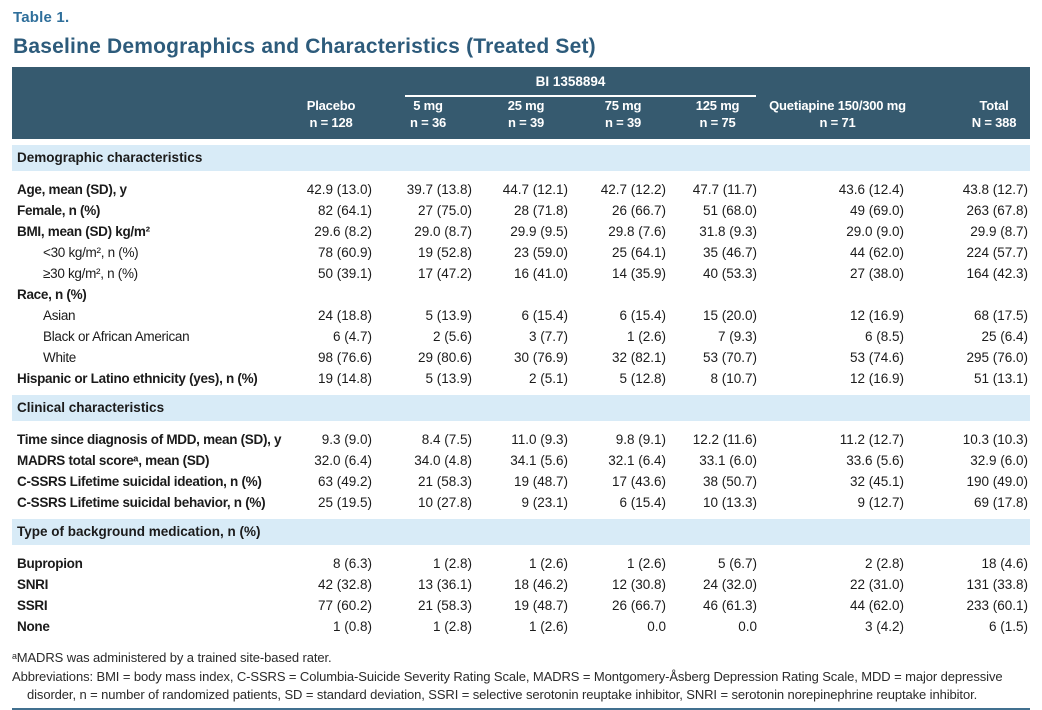  Describe the element at coordinates (638, 357) in the screenshot. I see `cell-value: 32 (82.1)` at that location.